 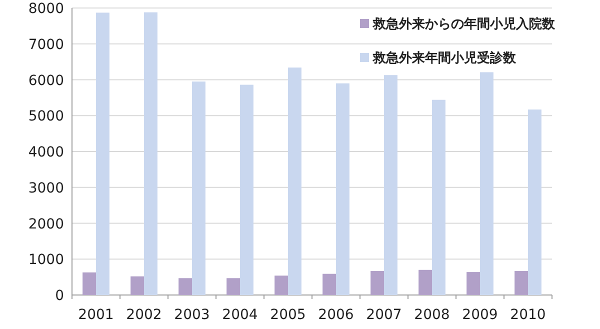 What do you see at coordinates (46, 224) in the screenshot?
I see `y-tick-label: 2000` at bounding box center [46, 224].